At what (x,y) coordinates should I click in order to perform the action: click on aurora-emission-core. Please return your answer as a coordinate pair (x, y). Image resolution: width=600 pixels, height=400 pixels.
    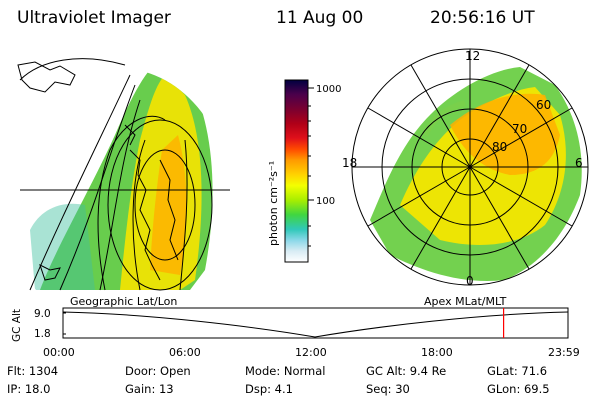
    Looking at the image, I should click on (168, 205).